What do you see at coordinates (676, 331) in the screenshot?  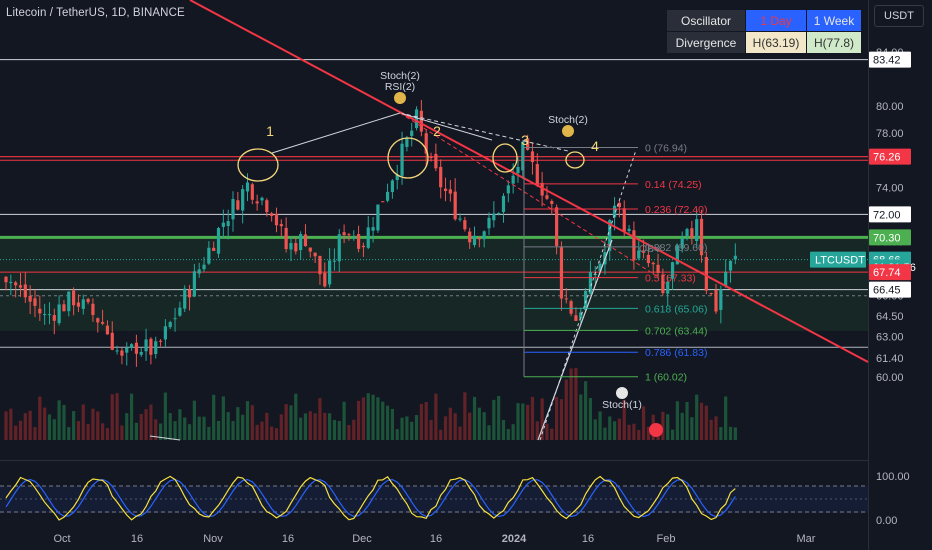 I see `fib-label: 0.702 (63.44)` at bounding box center [676, 331].